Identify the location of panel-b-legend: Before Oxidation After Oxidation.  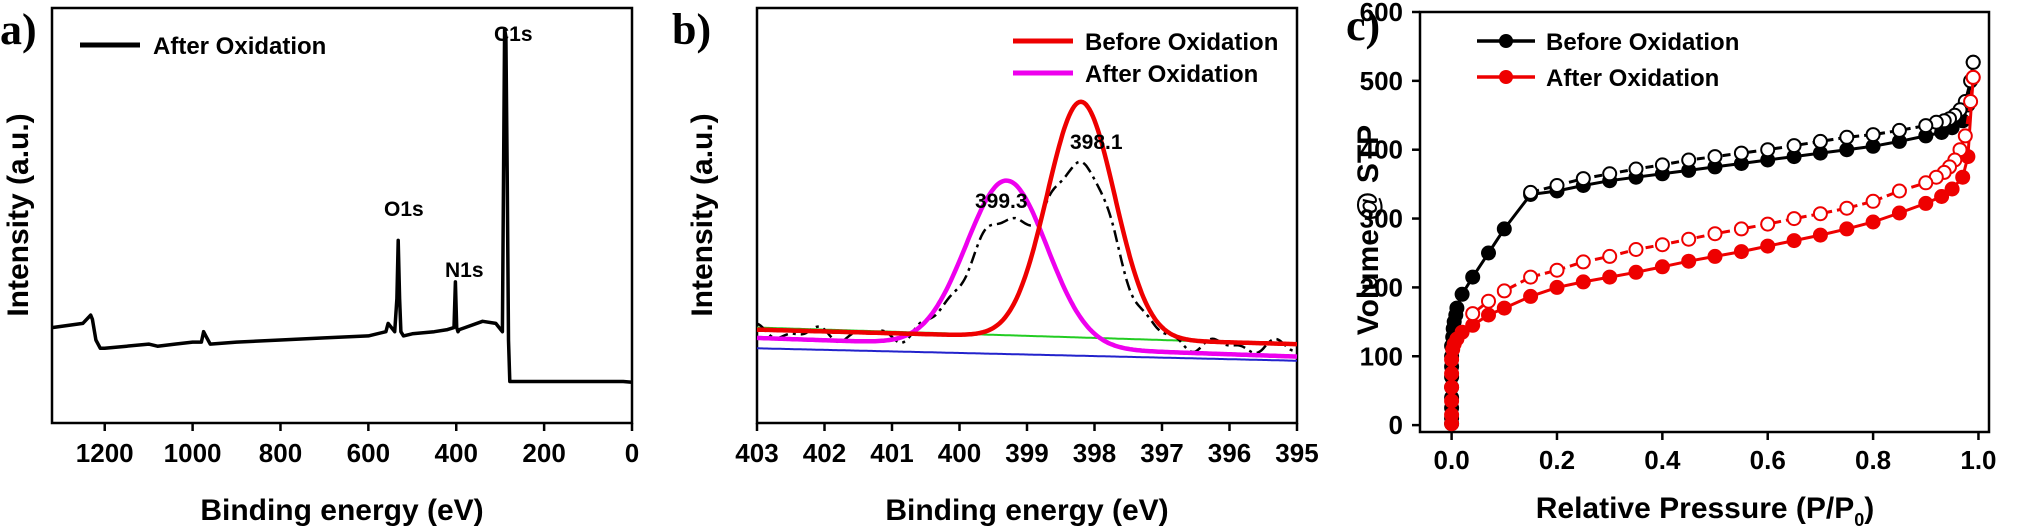
(1145, 58).